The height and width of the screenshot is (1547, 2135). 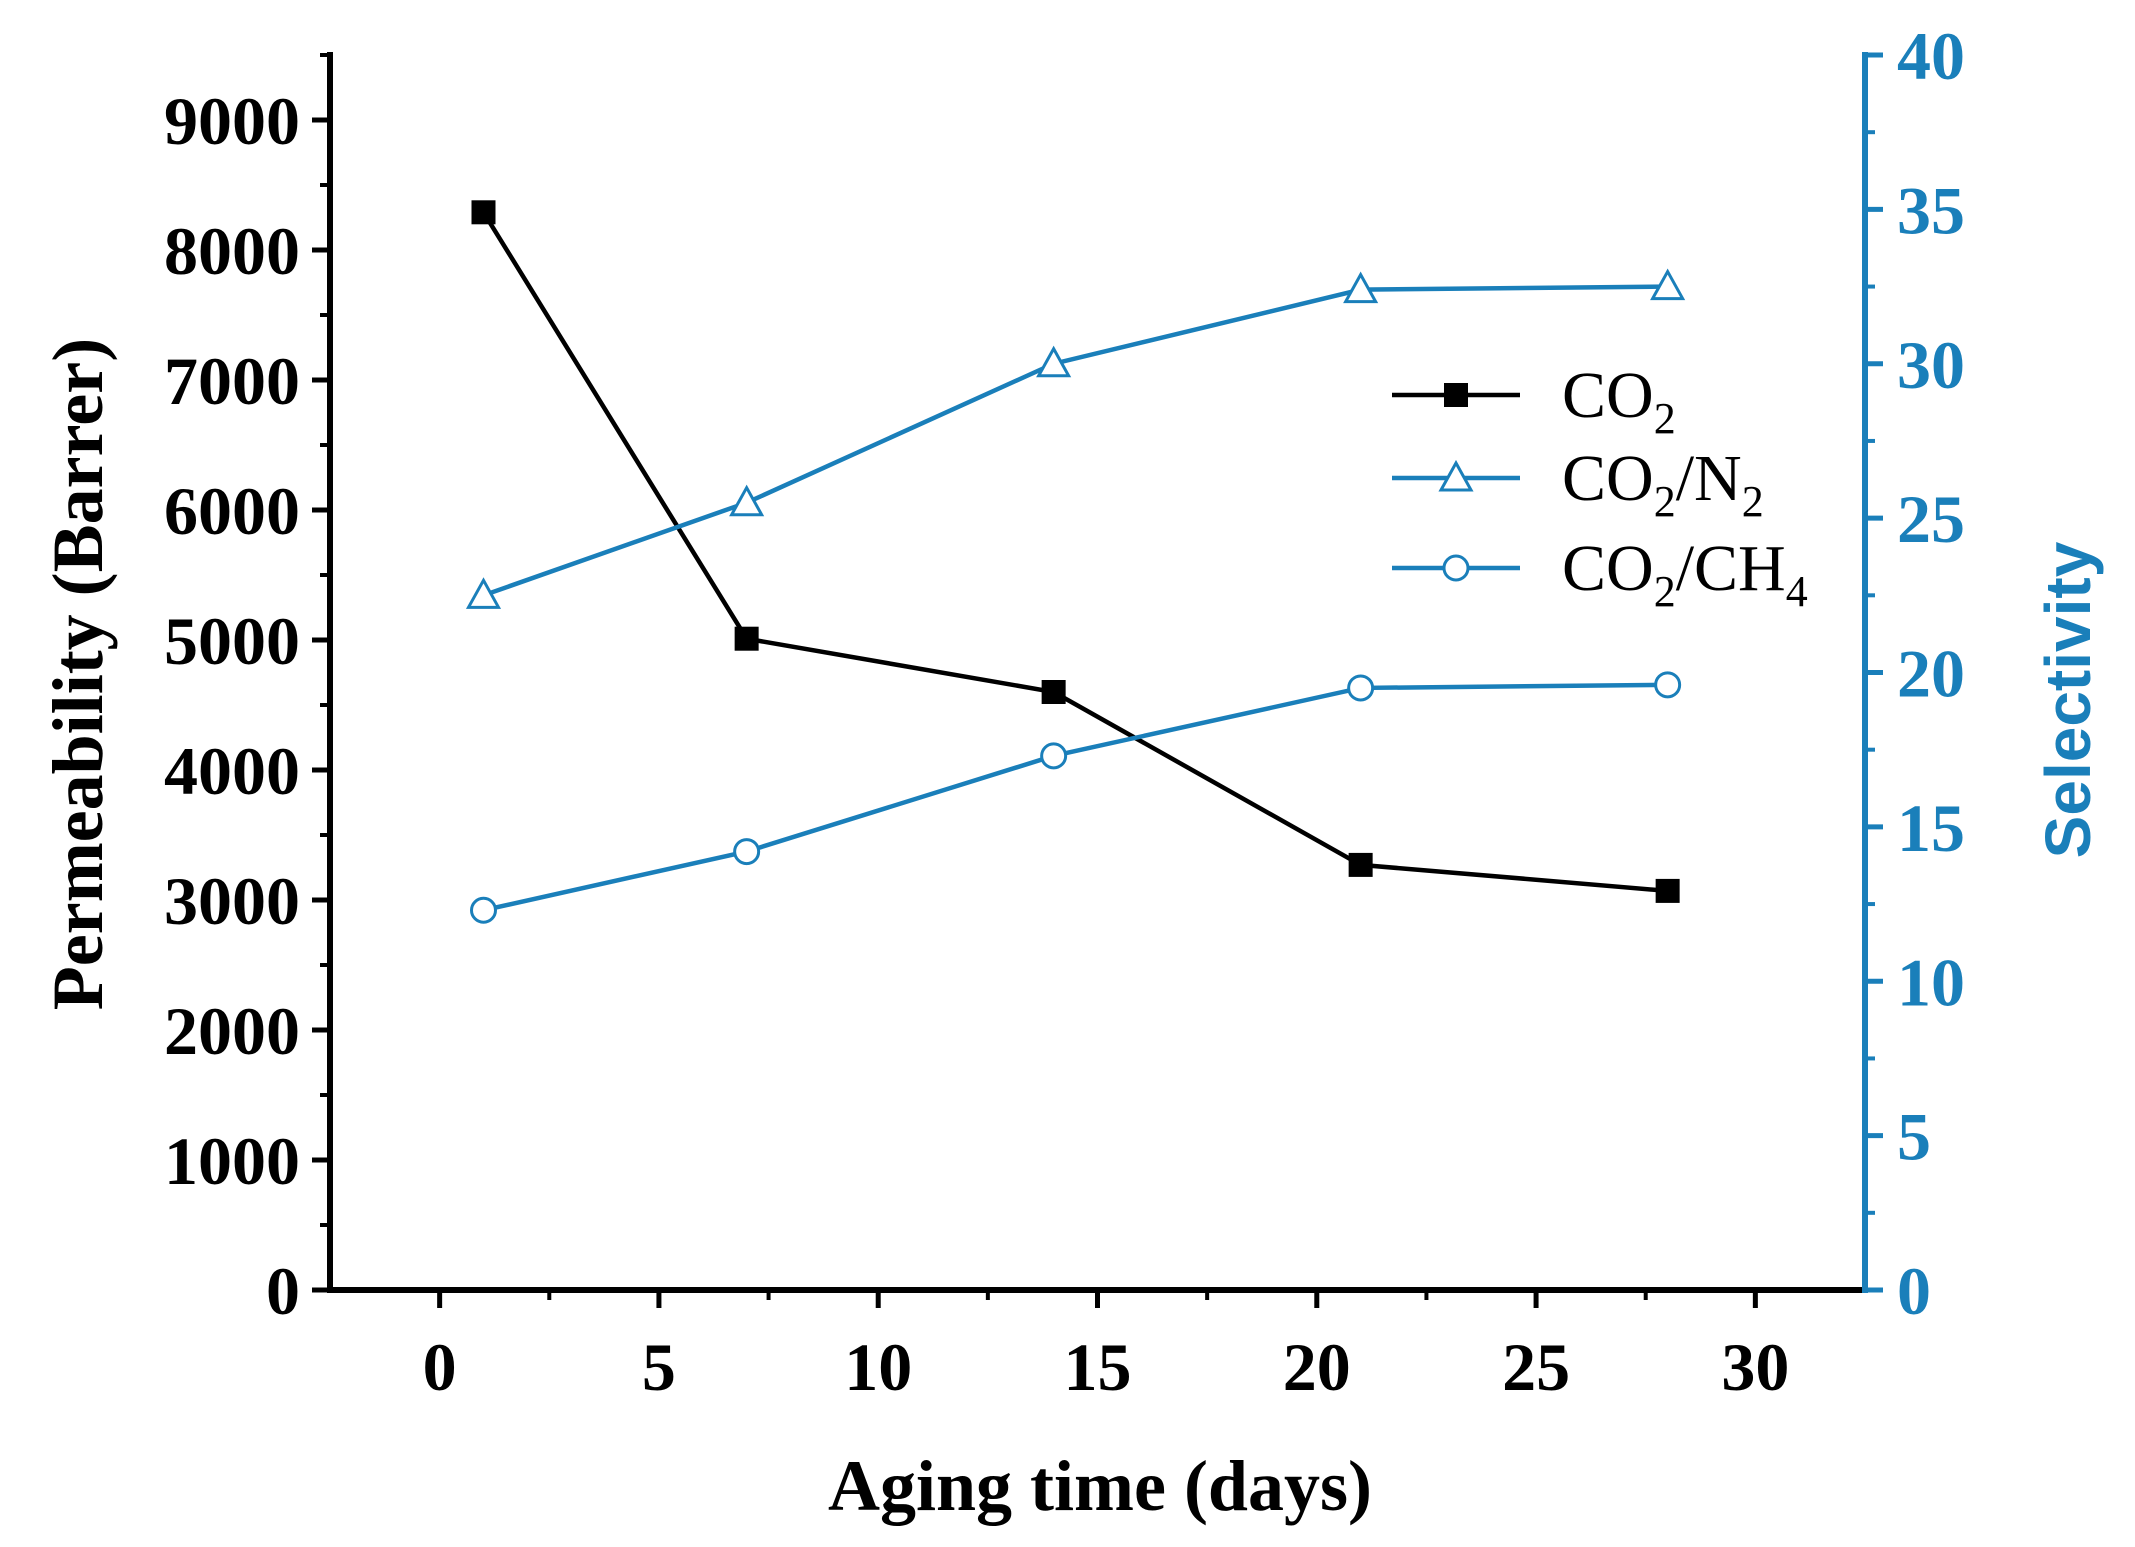 What do you see at coordinates (232, 121) in the screenshot?
I see `y-left-tick-label: 9000` at bounding box center [232, 121].